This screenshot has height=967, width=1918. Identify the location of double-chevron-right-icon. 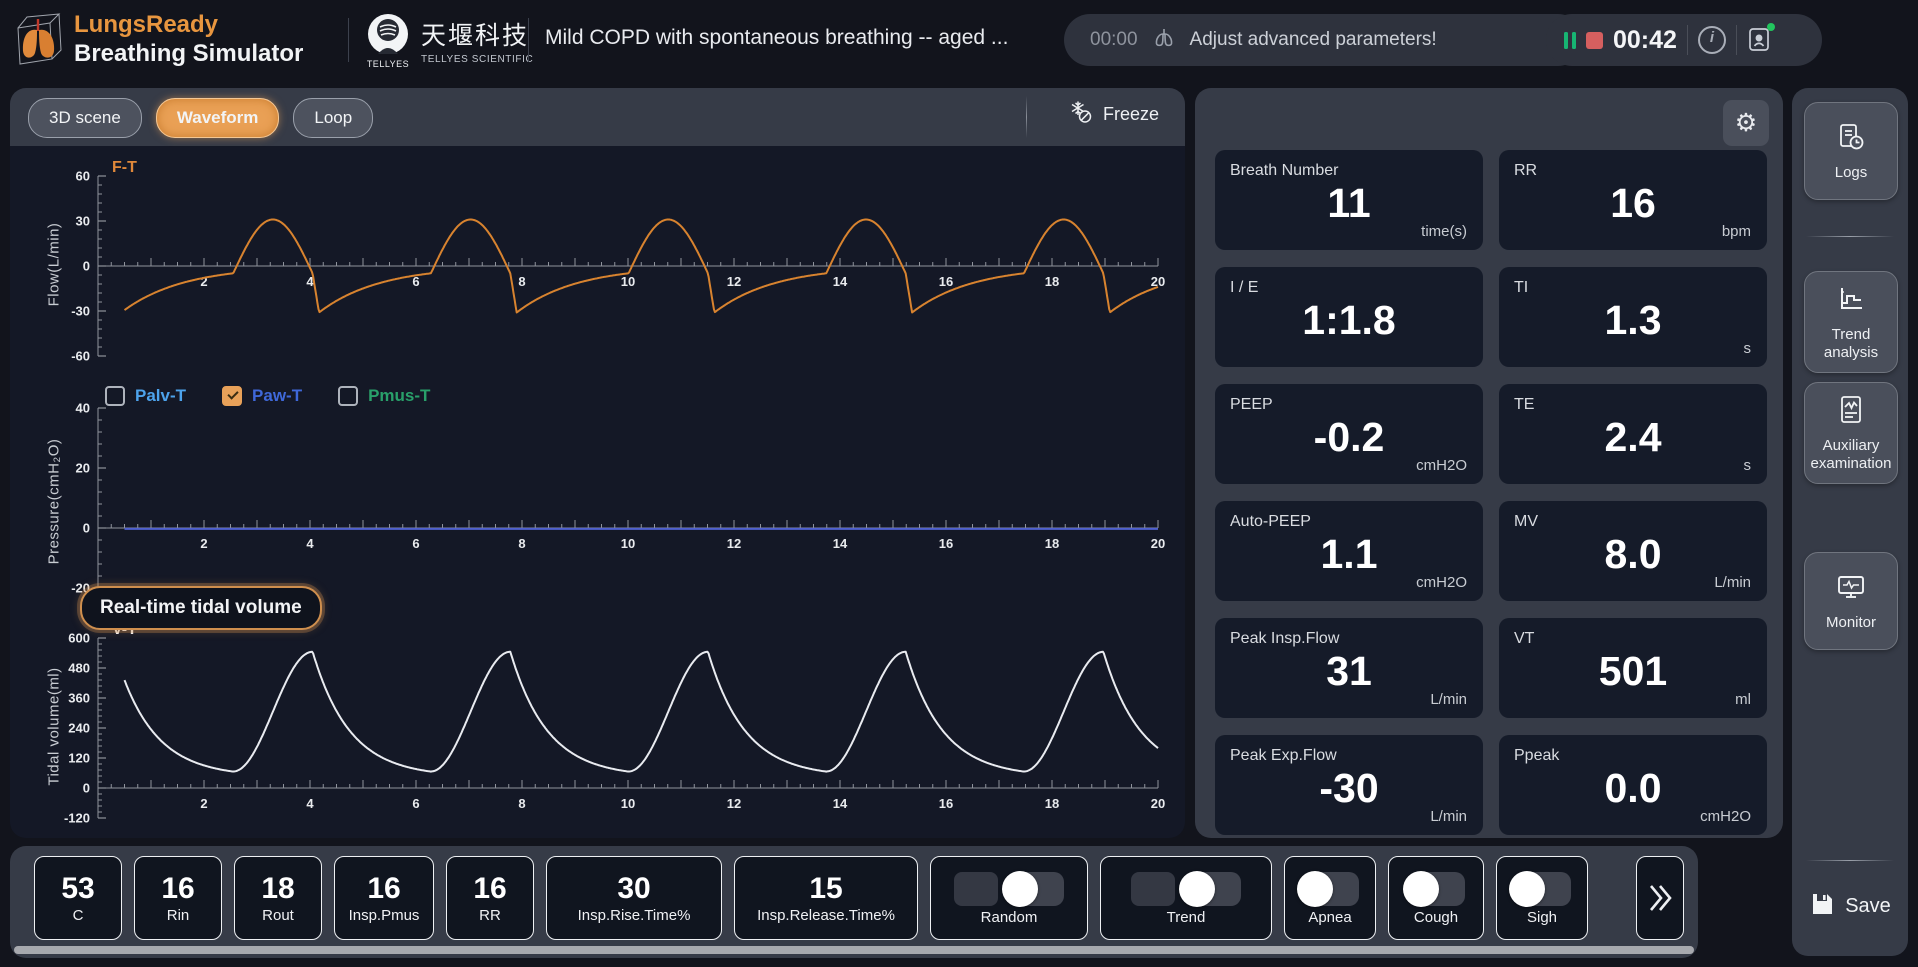
(1661, 898).